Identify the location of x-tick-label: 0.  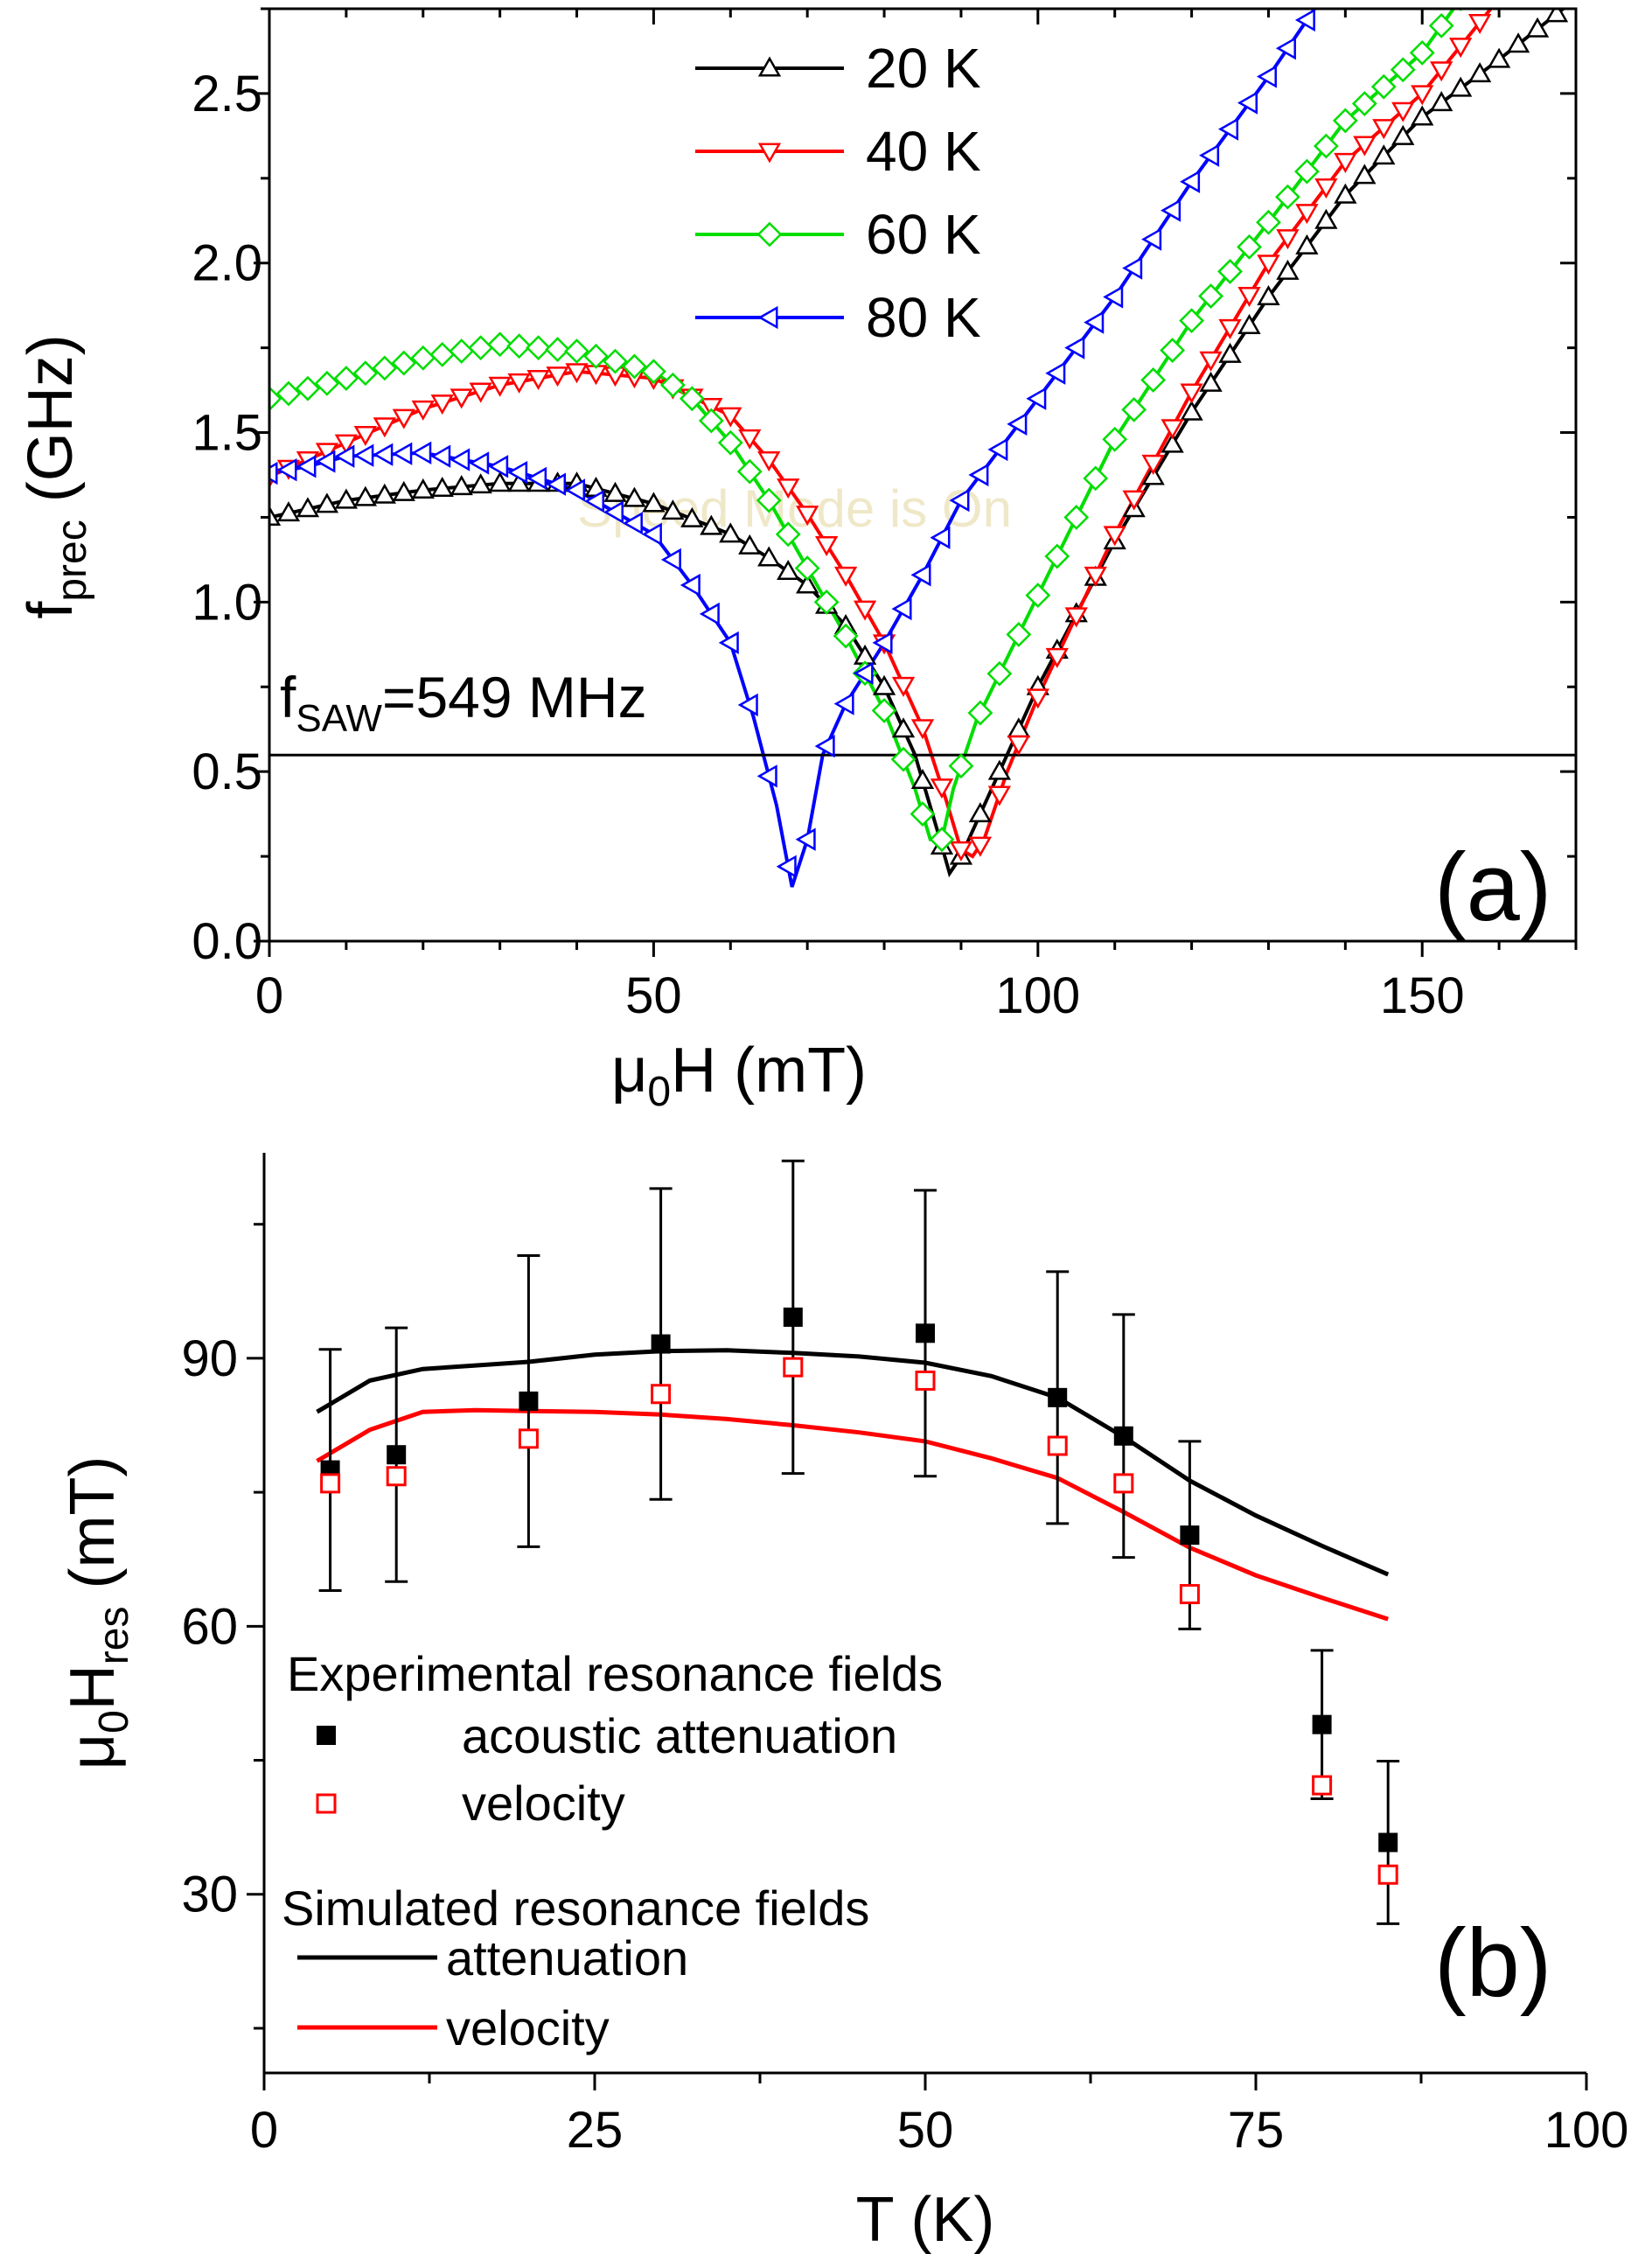
(269, 995).